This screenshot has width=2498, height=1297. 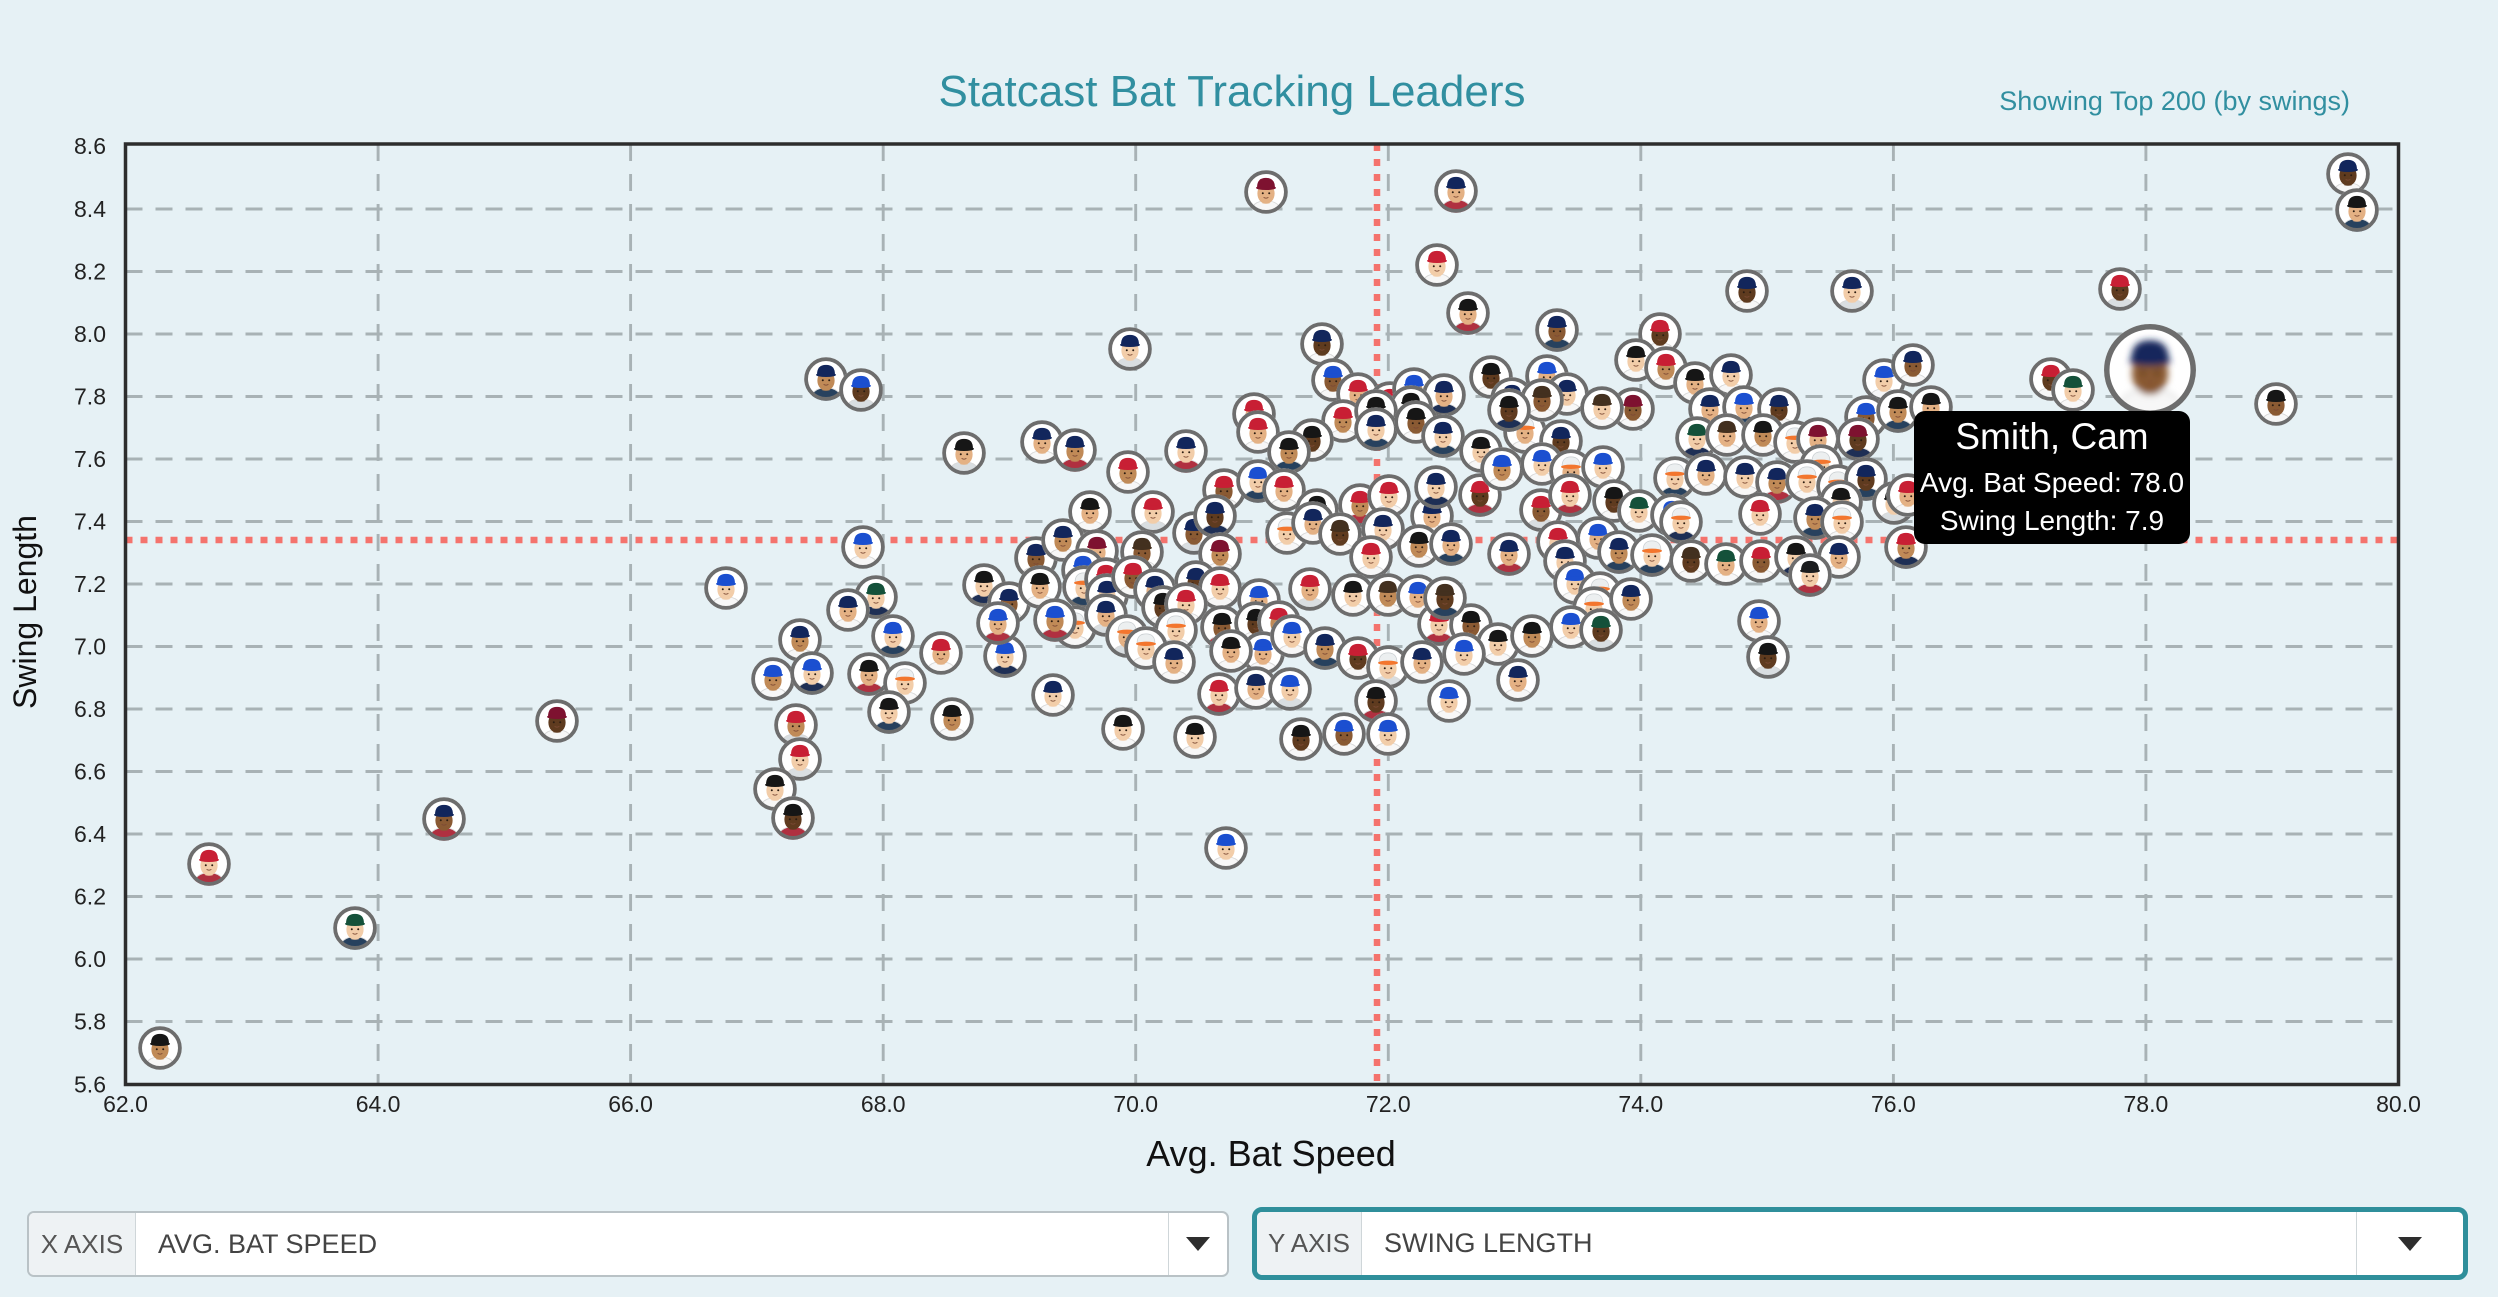 I want to click on svg-text: 80.0, so click(x=2398, y=1104).